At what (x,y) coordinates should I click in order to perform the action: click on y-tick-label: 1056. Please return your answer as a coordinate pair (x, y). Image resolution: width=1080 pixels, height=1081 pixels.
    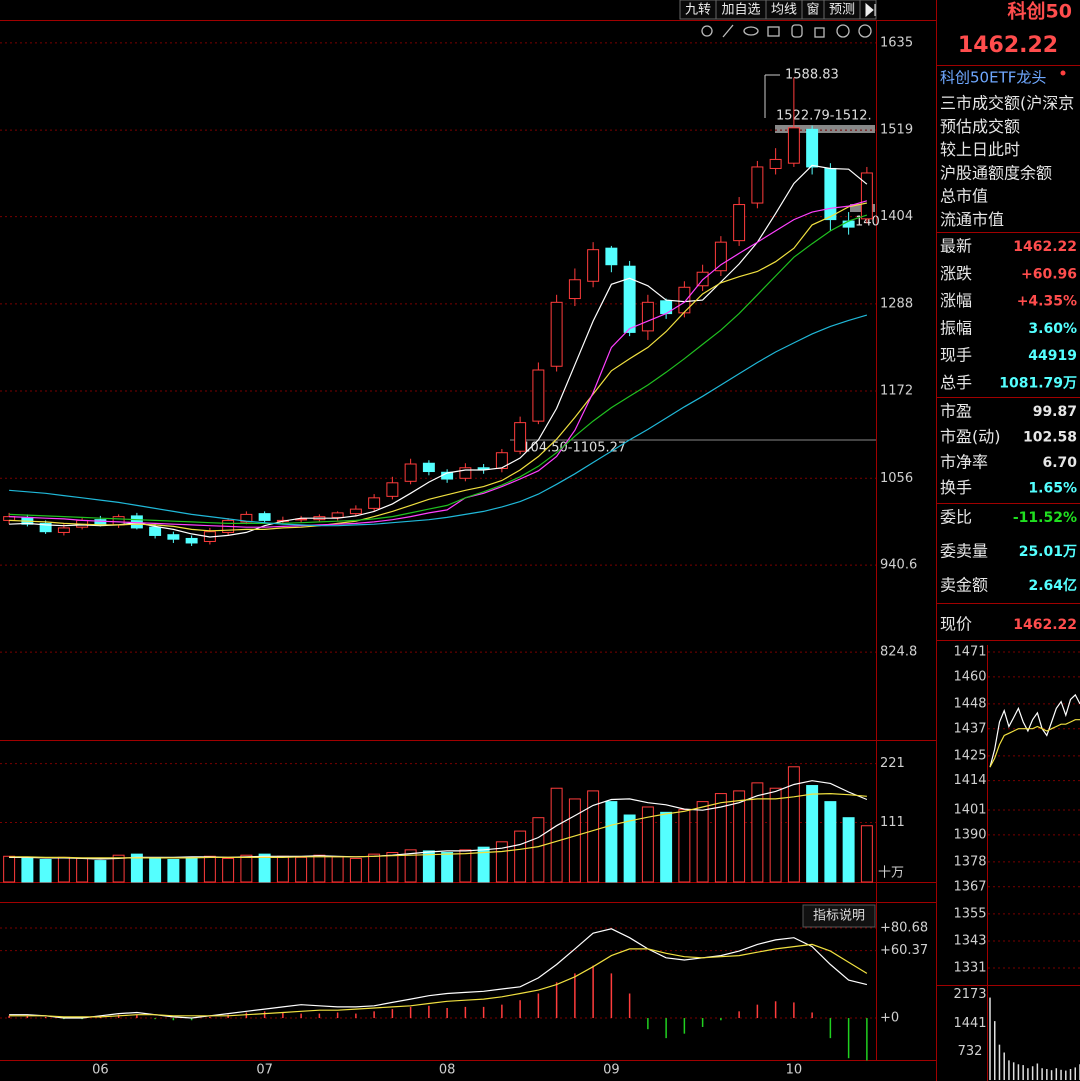
    Looking at the image, I should click on (896, 478).